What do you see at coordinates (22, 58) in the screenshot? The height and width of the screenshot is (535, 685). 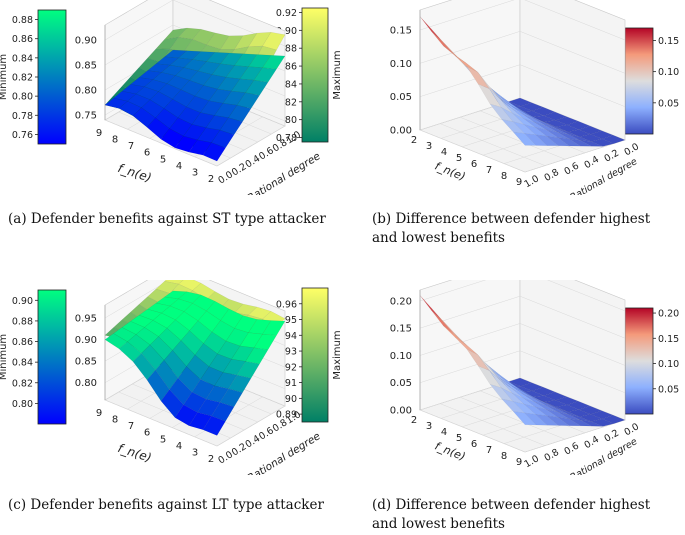 I see `chart-a-colorbar-0-tick-label: 0.84` at bounding box center [22, 58].